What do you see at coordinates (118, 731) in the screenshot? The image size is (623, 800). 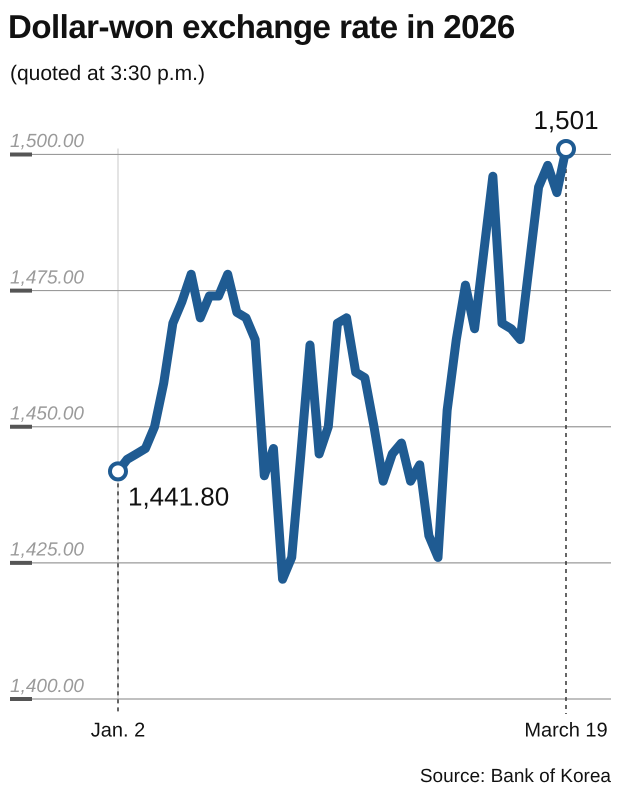 I see `x-tick-label: Jan. 2` at bounding box center [118, 731].